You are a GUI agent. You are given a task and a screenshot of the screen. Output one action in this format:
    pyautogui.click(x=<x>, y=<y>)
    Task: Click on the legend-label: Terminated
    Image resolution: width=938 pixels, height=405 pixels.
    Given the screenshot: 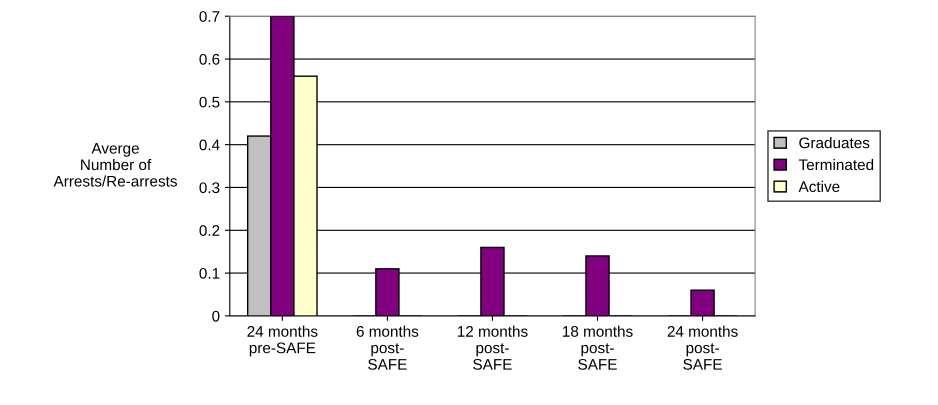 What is the action you would take?
    pyautogui.click(x=836, y=164)
    